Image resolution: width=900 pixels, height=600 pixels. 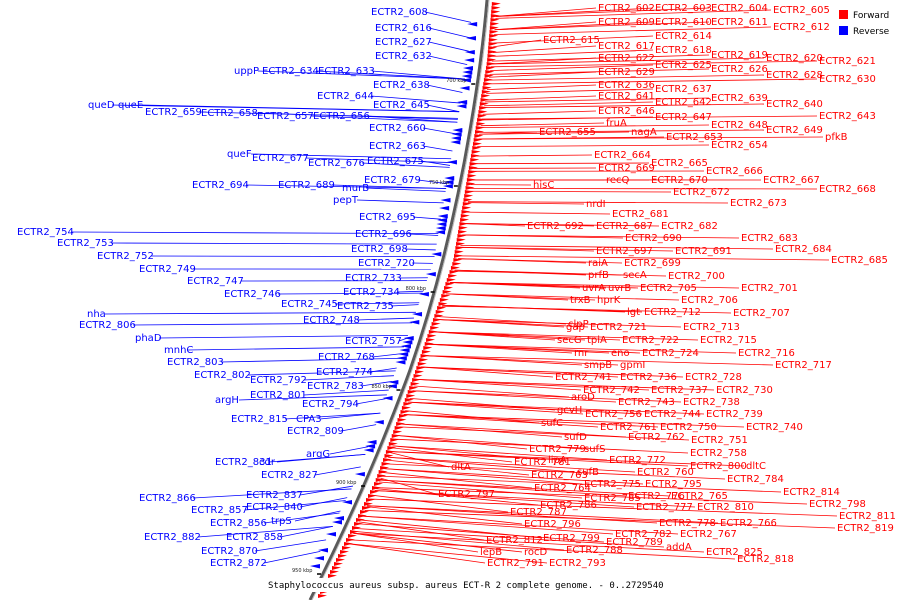 I want to click on forward-gene-label: ECTR2_665, so click(x=679, y=163).